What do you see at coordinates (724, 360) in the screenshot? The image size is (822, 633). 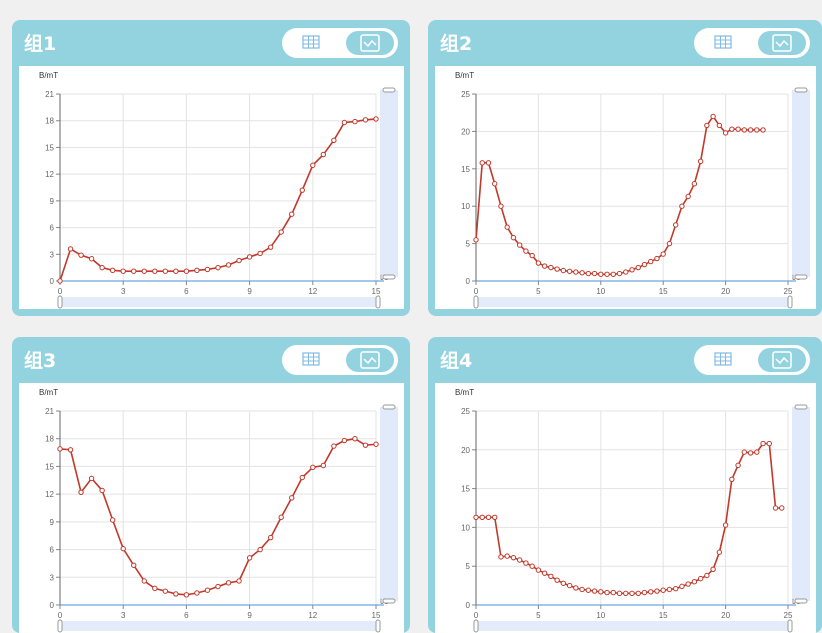 I see `table-view-button` at bounding box center [724, 360].